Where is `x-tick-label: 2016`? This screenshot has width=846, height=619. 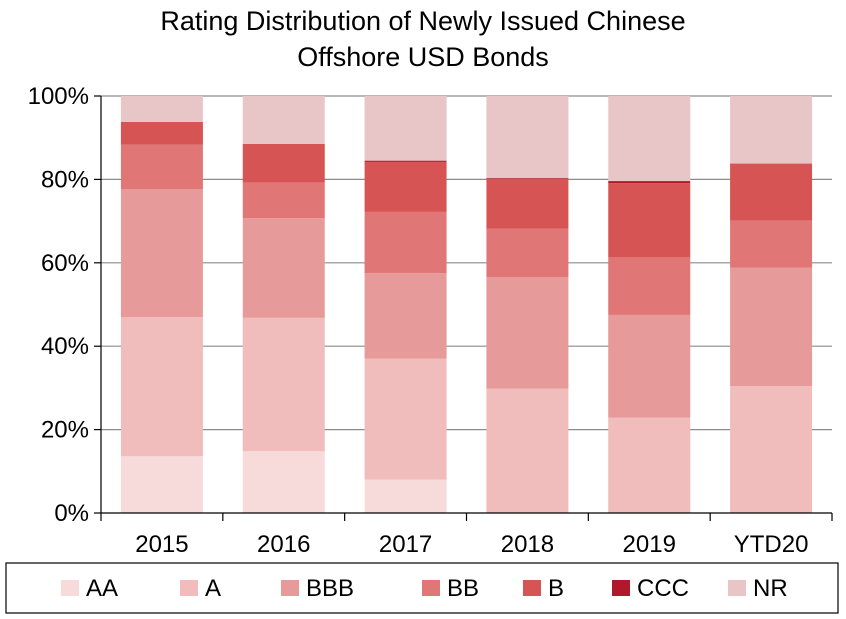 x-tick-label: 2016 is located at coordinates (283, 544).